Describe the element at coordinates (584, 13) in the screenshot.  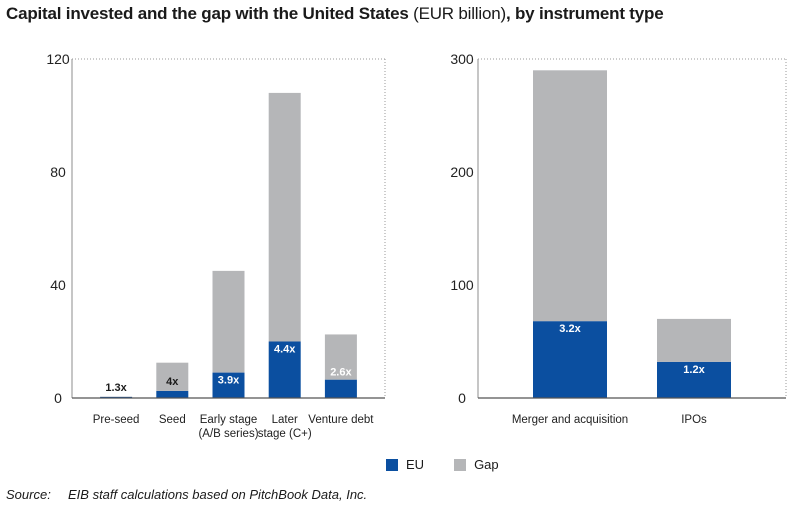
I see `title-suffix: , by instrument type` at that location.